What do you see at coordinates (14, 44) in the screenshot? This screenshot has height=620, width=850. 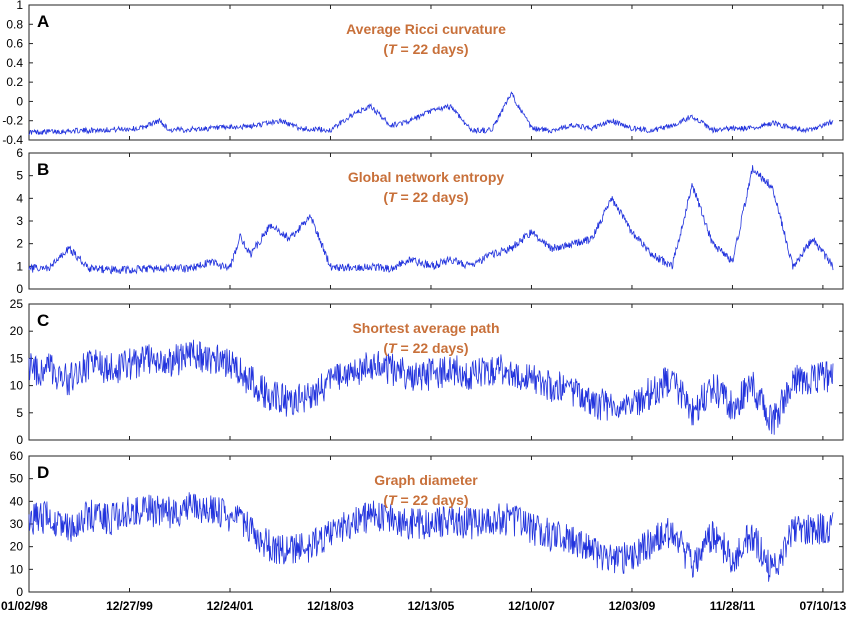 I see `y-tick-label: 0.6` at bounding box center [14, 44].